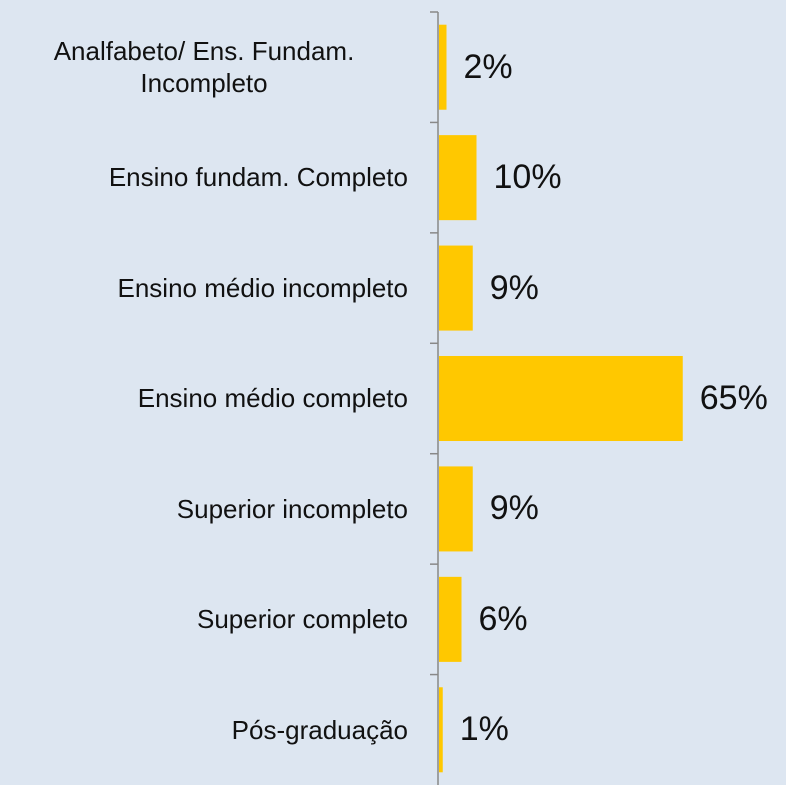 This screenshot has width=786, height=785. I want to click on category-label: Superior completo, so click(204, 619).